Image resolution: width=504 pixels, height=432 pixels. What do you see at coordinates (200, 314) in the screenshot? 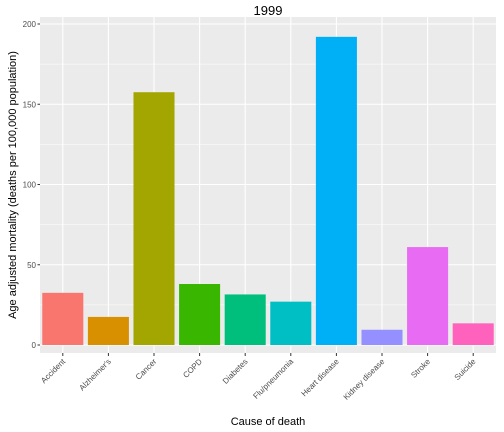
I see `bar-copd` at bounding box center [200, 314].